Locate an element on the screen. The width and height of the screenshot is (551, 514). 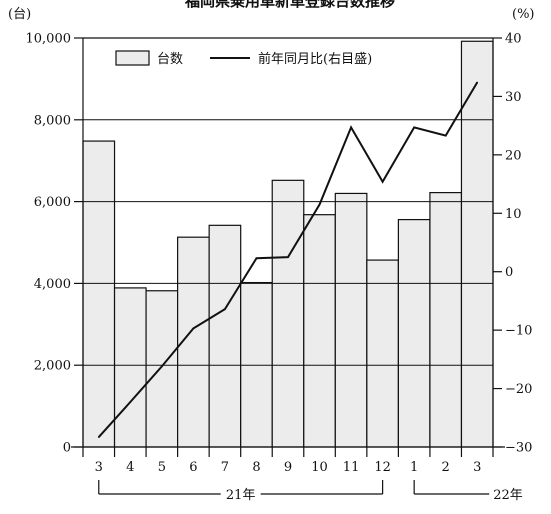
right-tick-label: −20 is located at coordinates (518, 389).